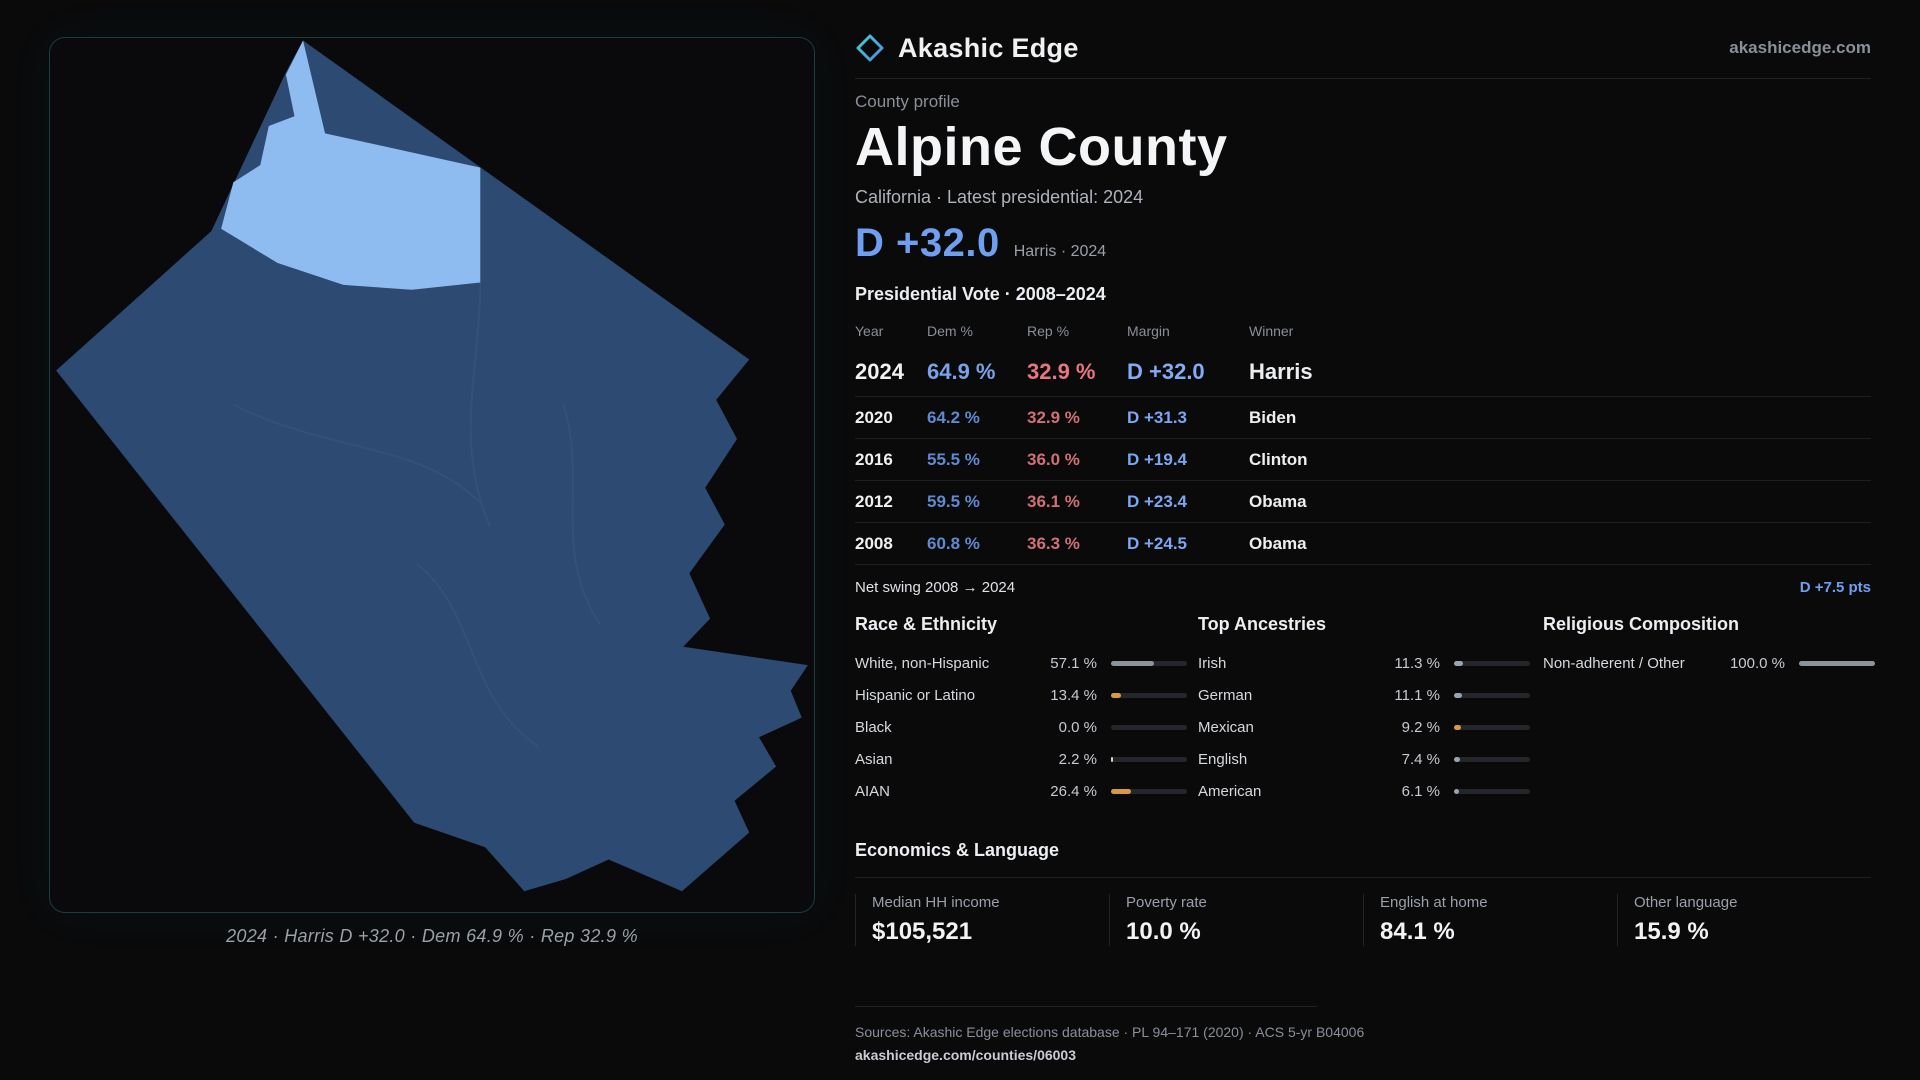 The height and width of the screenshot is (1080, 1920). I want to click on demo-label: Irish, so click(1212, 663).